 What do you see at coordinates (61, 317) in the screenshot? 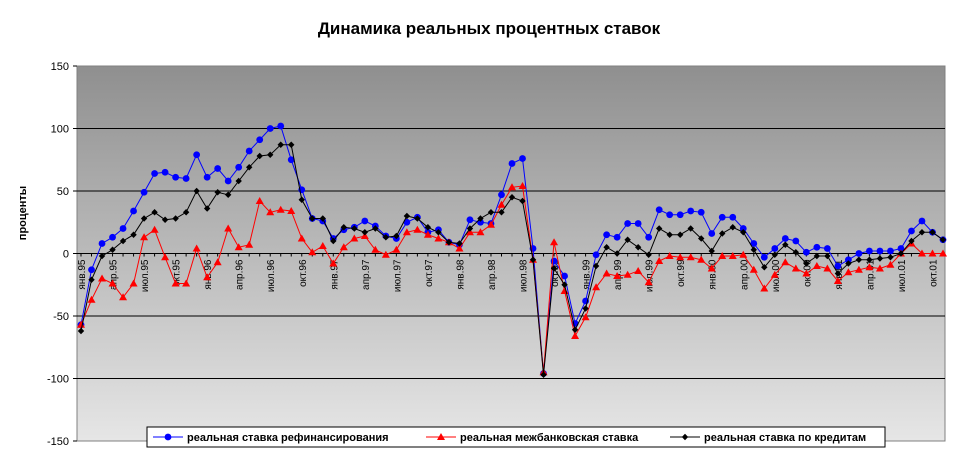
I see `y-tick-label: -50` at bounding box center [61, 317].